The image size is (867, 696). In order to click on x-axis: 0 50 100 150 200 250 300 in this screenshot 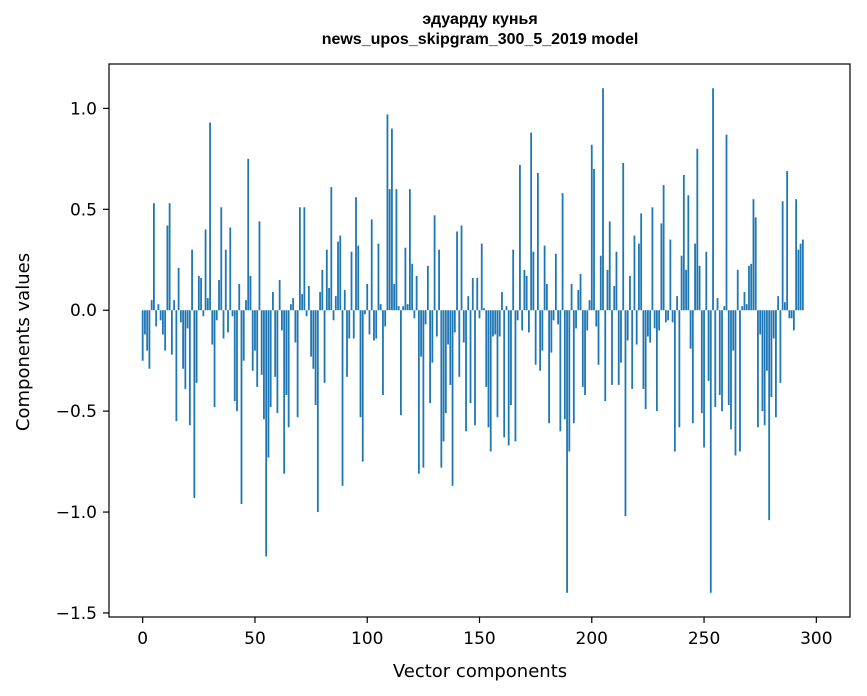, I will do `click(485, 633)`.